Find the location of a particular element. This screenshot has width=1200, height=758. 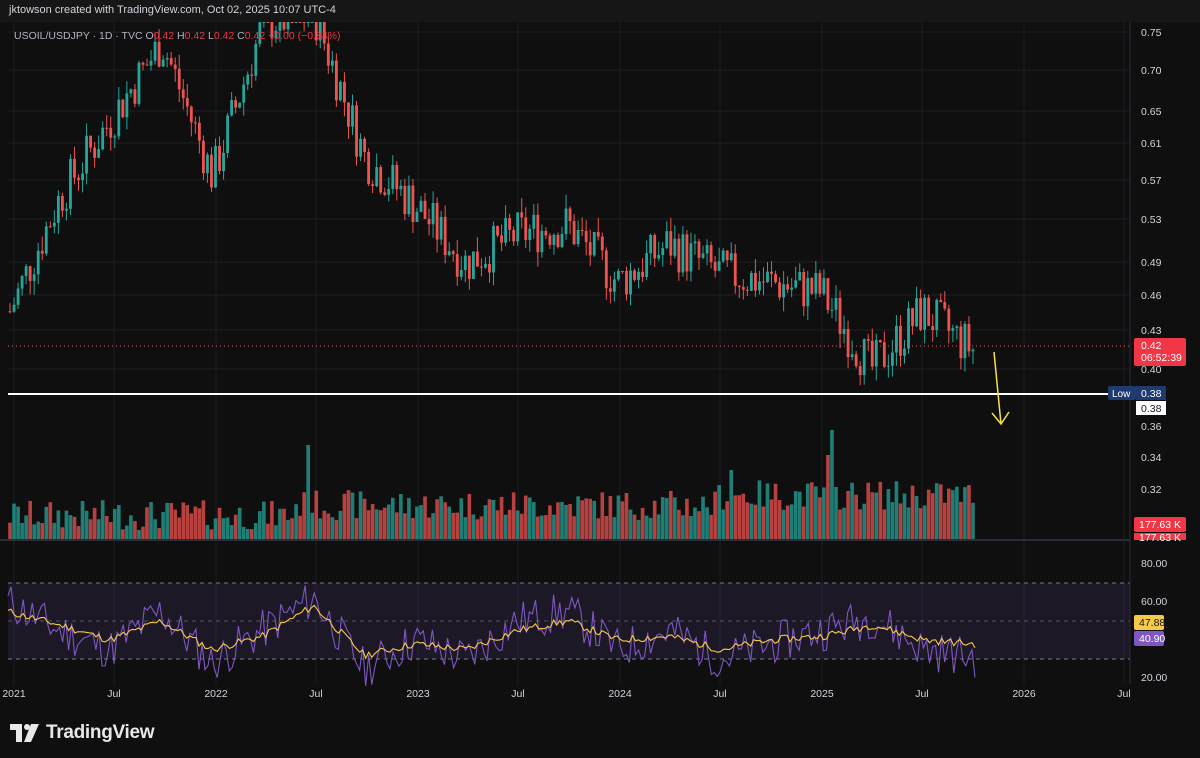

rsi-tick: 80.00 is located at coordinates (1154, 564).